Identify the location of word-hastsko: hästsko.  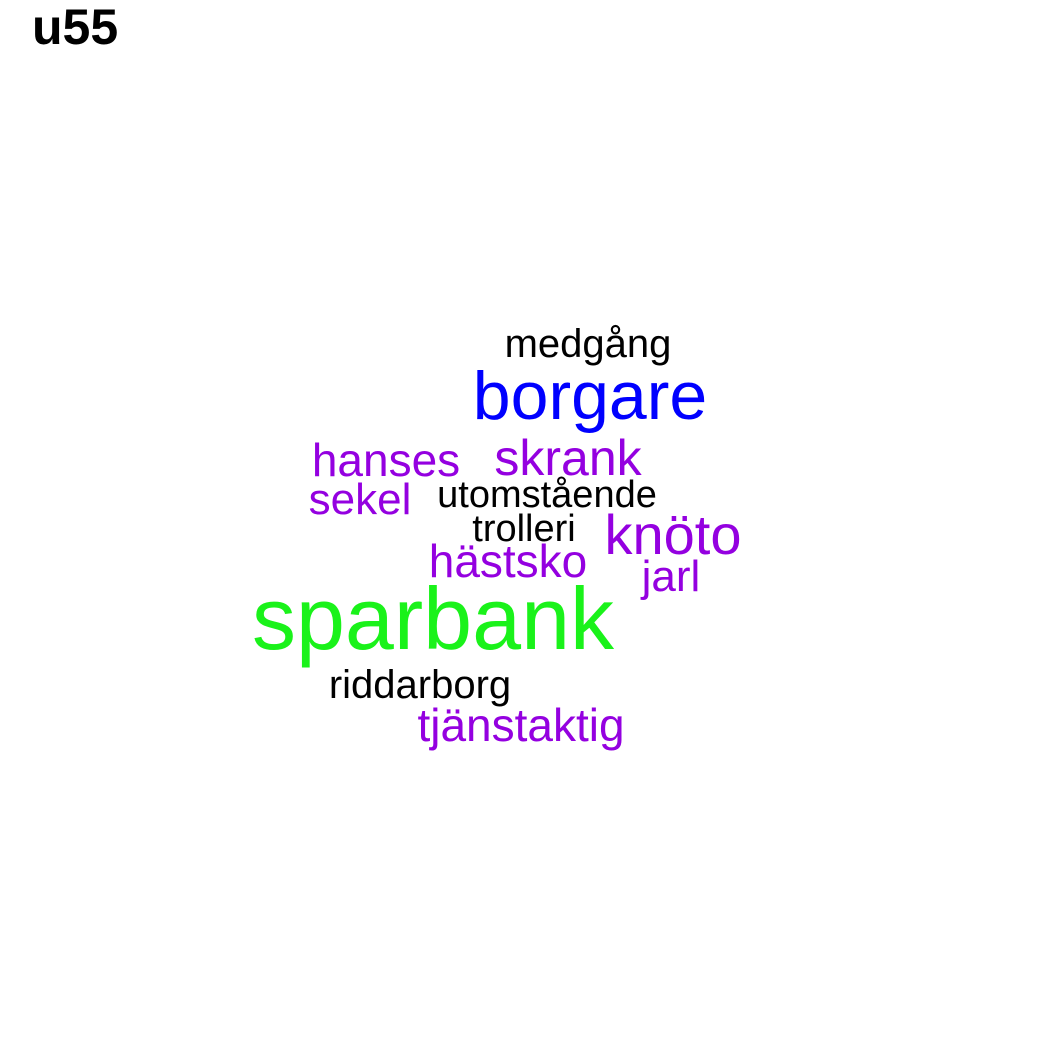
(508, 561).